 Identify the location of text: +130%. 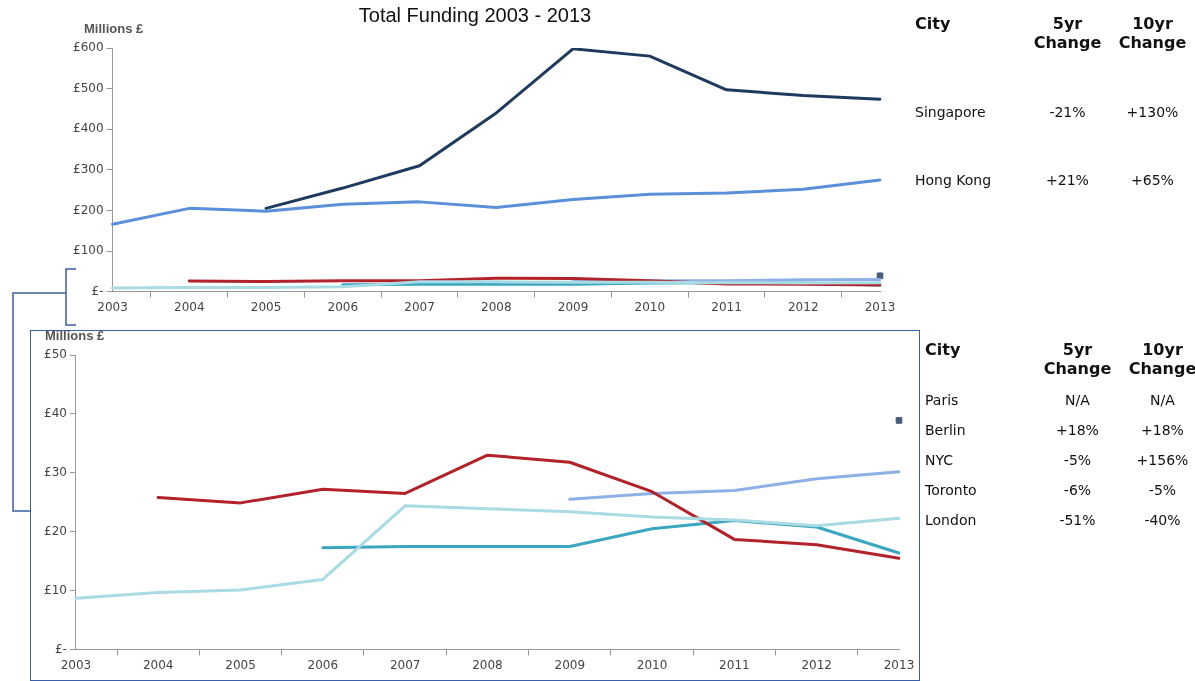
(1152, 112).